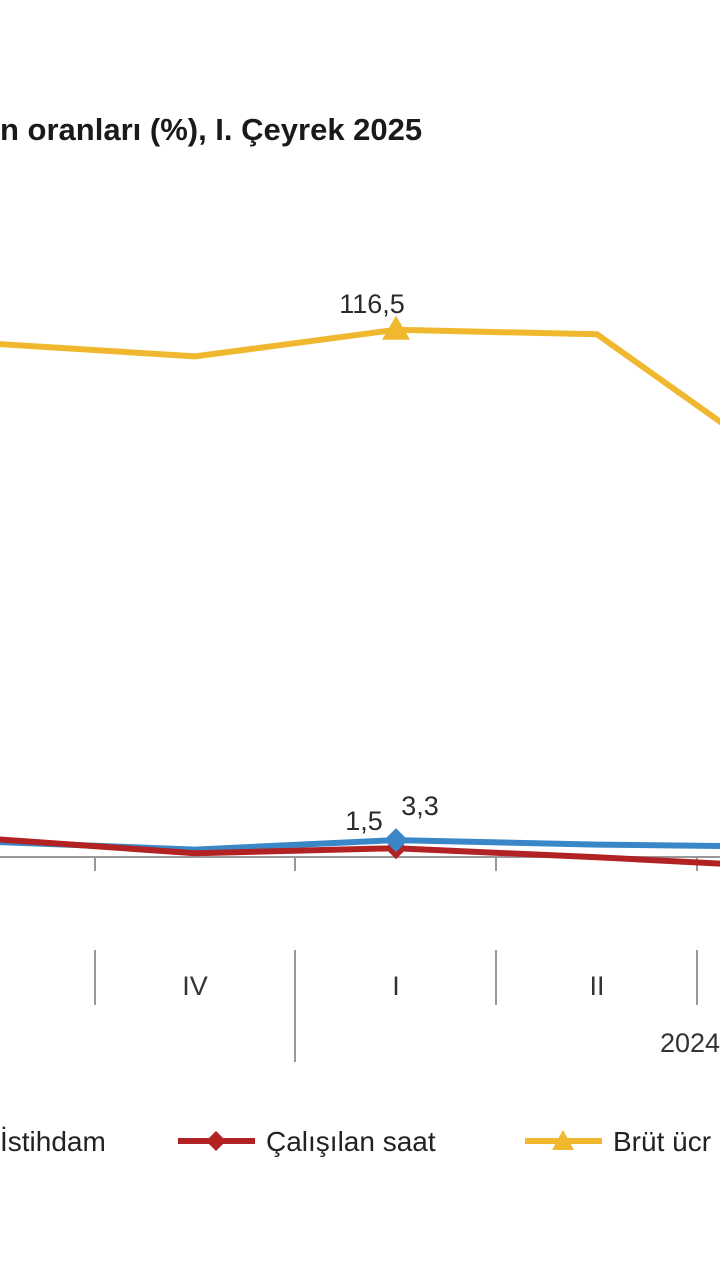 The width and height of the screenshot is (720, 1280). I want to click on data-label: 116,5, so click(372, 304).